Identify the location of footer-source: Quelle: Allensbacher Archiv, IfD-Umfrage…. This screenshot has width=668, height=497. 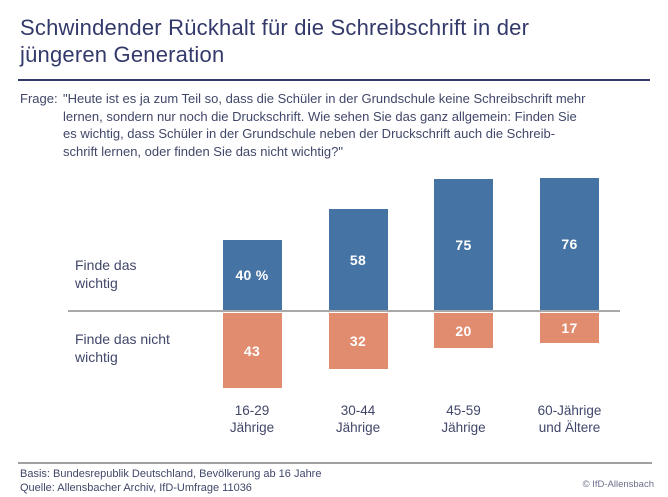
(136, 488).